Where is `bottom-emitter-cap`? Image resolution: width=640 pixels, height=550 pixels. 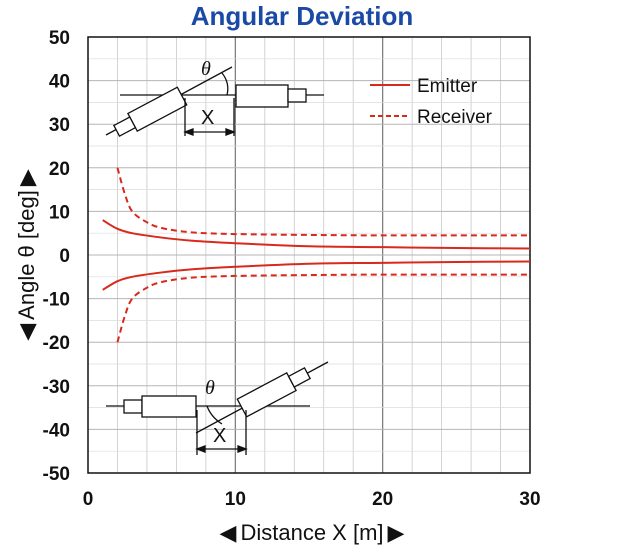 bottom-emitter-cap is located at coordinates (133, 406).